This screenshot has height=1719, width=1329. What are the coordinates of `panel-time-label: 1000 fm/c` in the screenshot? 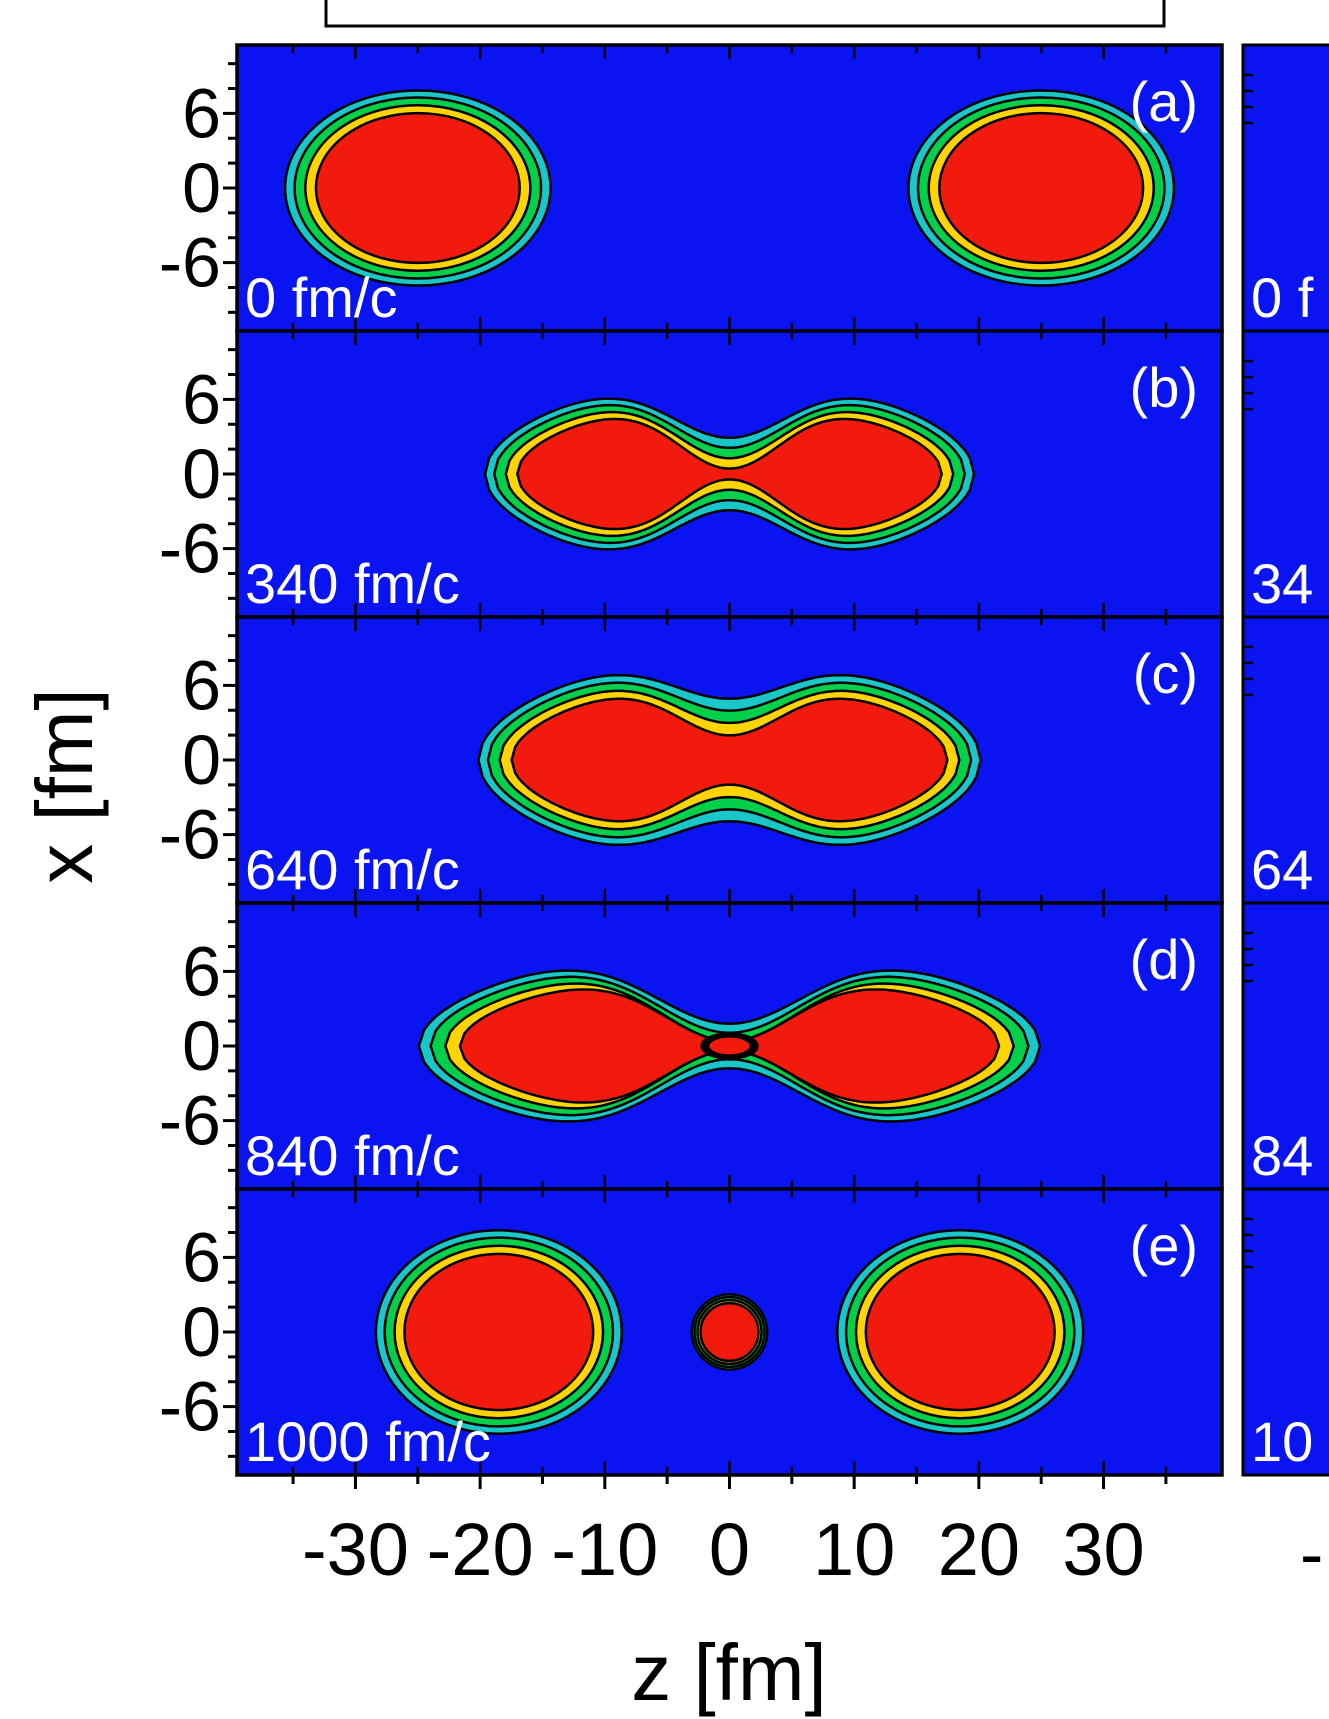 It's located at (368, 1441).